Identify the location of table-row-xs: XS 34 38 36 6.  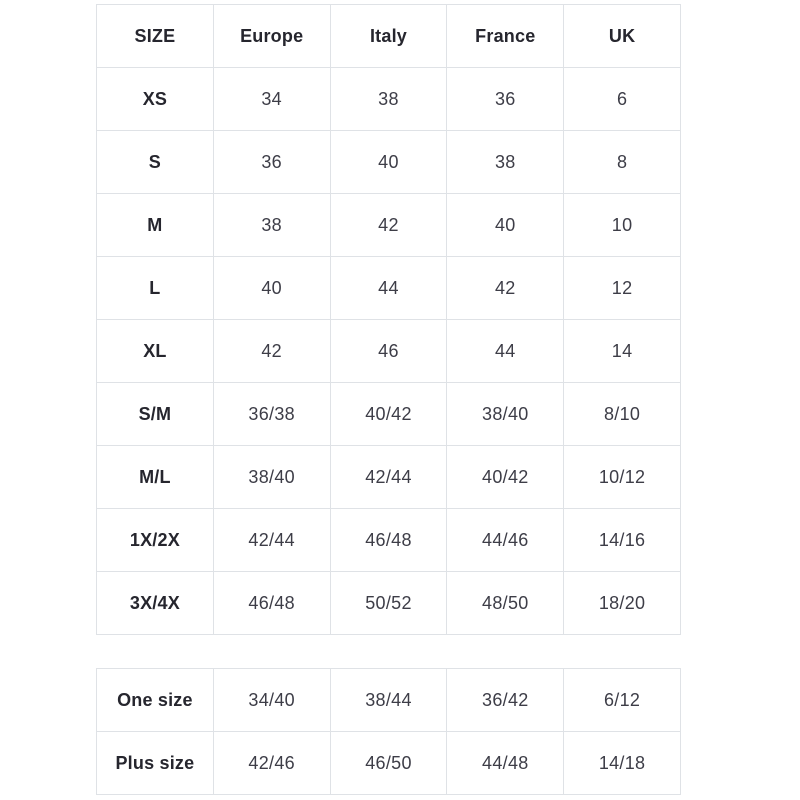
(388, 99).